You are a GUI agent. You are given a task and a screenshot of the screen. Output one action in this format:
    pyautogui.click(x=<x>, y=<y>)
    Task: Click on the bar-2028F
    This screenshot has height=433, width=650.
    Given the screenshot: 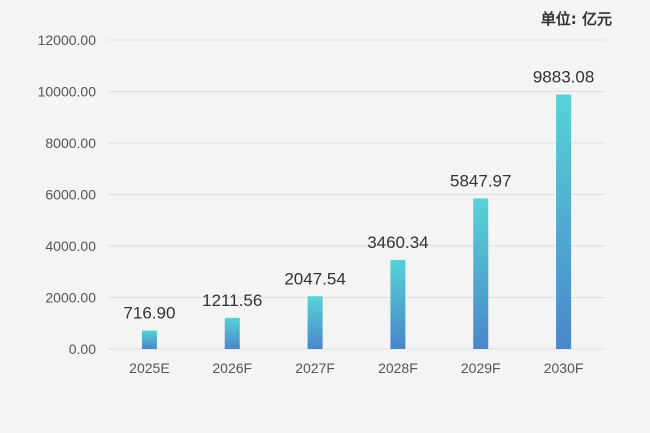 What is the action you would take?
    pyautogui.click(x=398, y=304)
    